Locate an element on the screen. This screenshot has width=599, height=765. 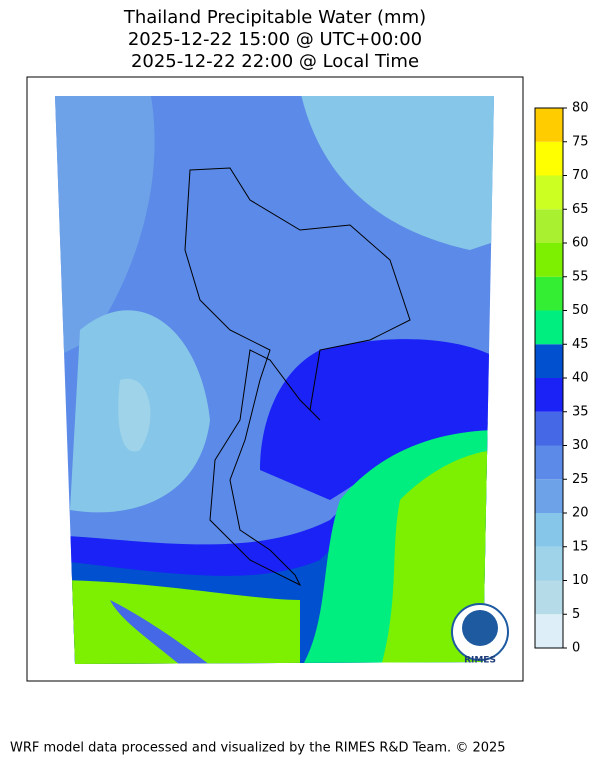
colorbar-tick-label: 30 is located at coordinates (580, 445).